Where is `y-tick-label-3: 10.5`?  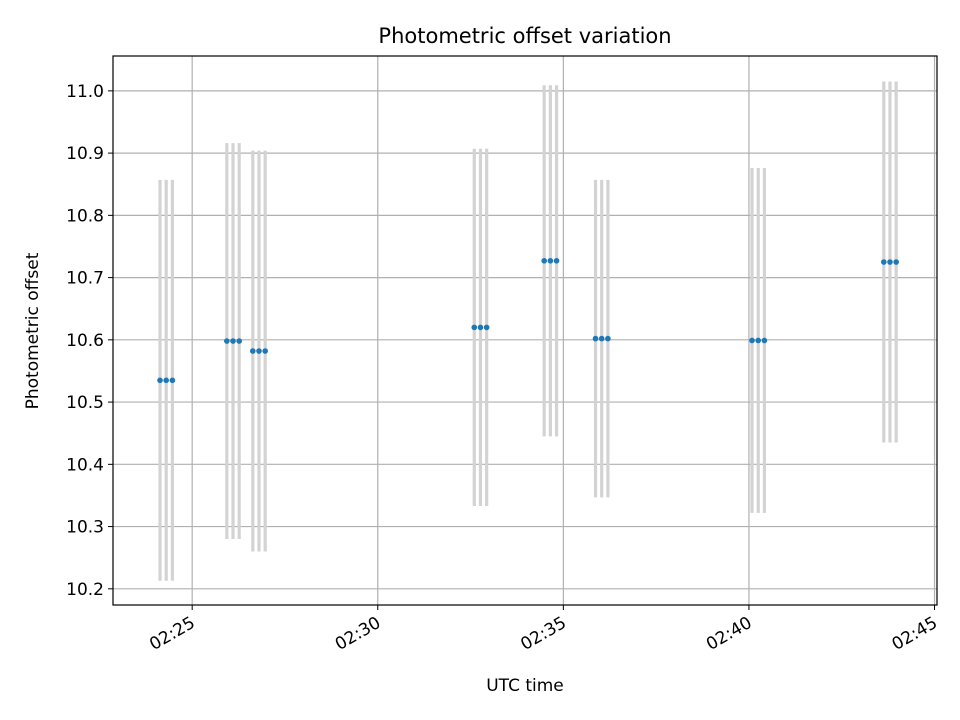
y-tick-label-3: 10.5 is located at coordinates (85, 403).